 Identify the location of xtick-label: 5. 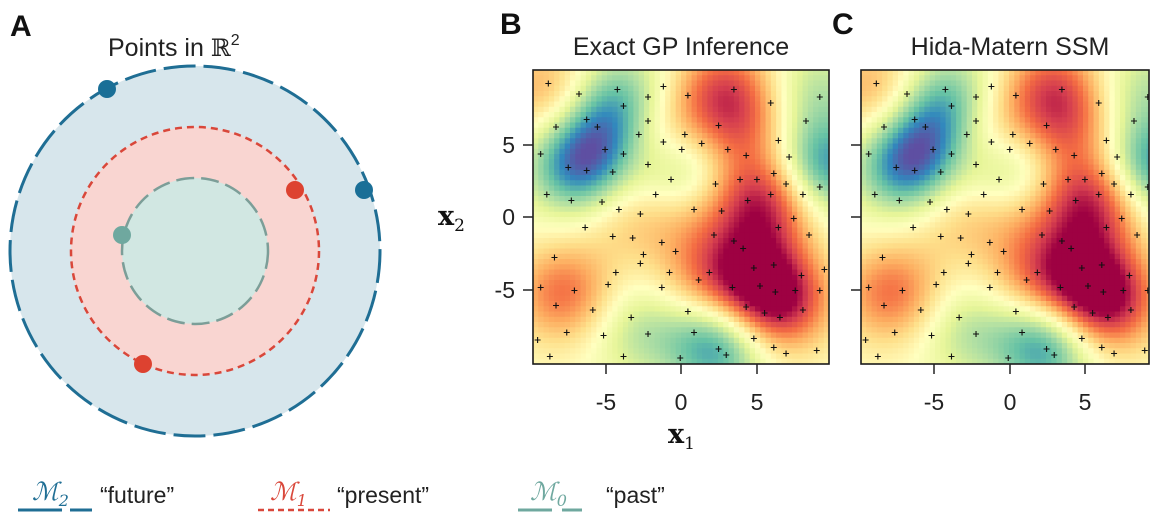
(757, 402).